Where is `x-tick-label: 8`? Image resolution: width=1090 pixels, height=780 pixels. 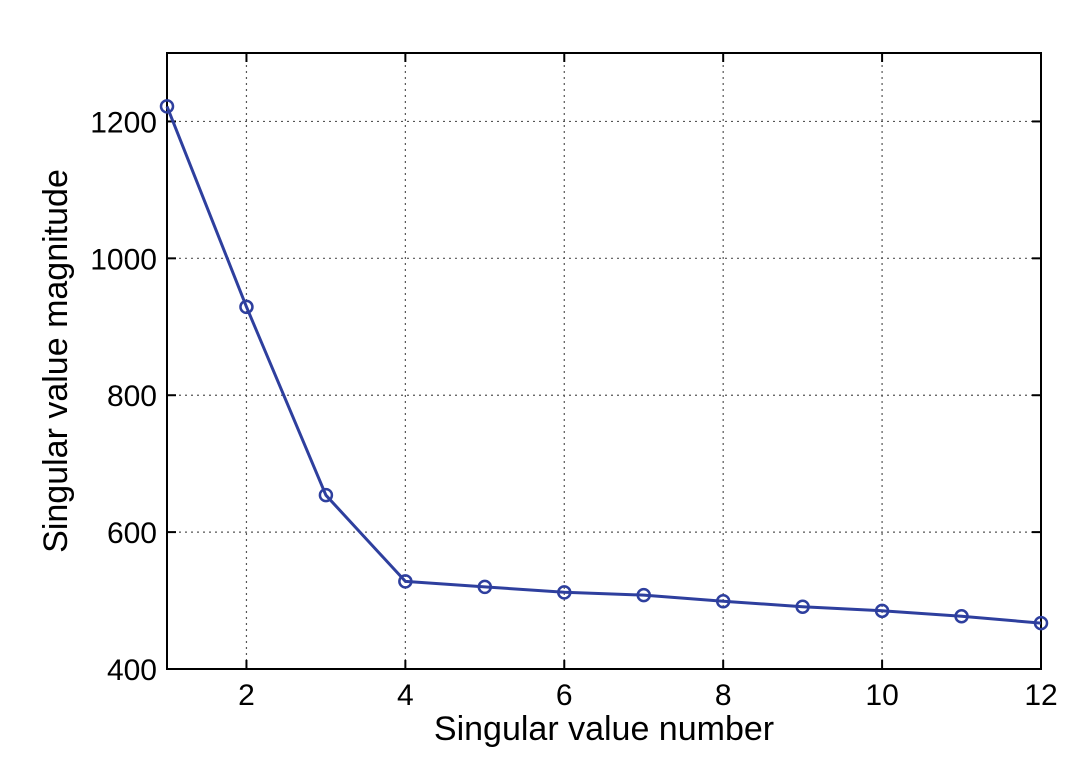
x-tick-label: 8 is located at coordinates (723, 695).